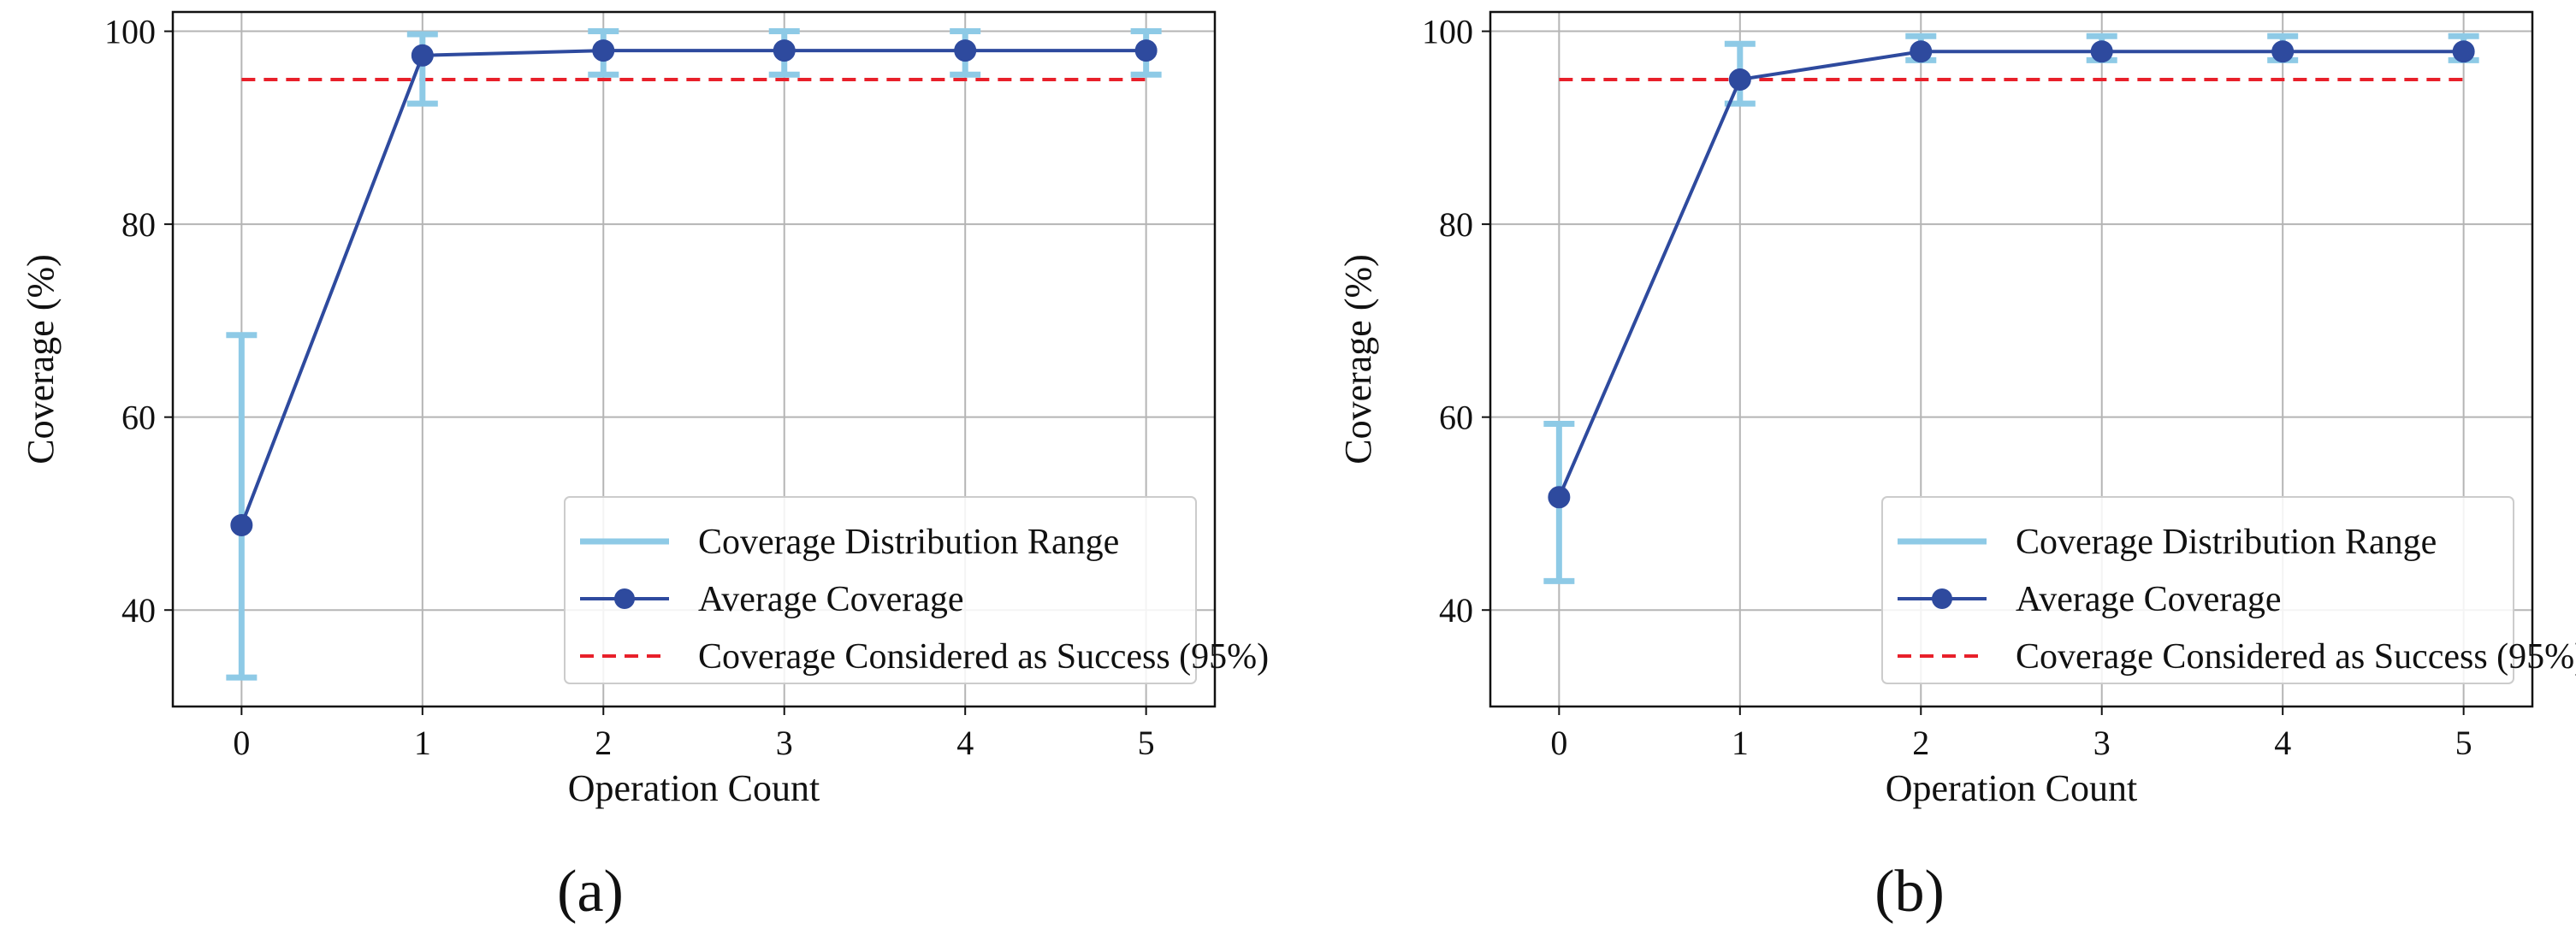 The height and width of the screenshot is (946, 2576). Describe the element at coordinates (590, 892) in the screenshot. I see `panel-caption: (a)` at that location.